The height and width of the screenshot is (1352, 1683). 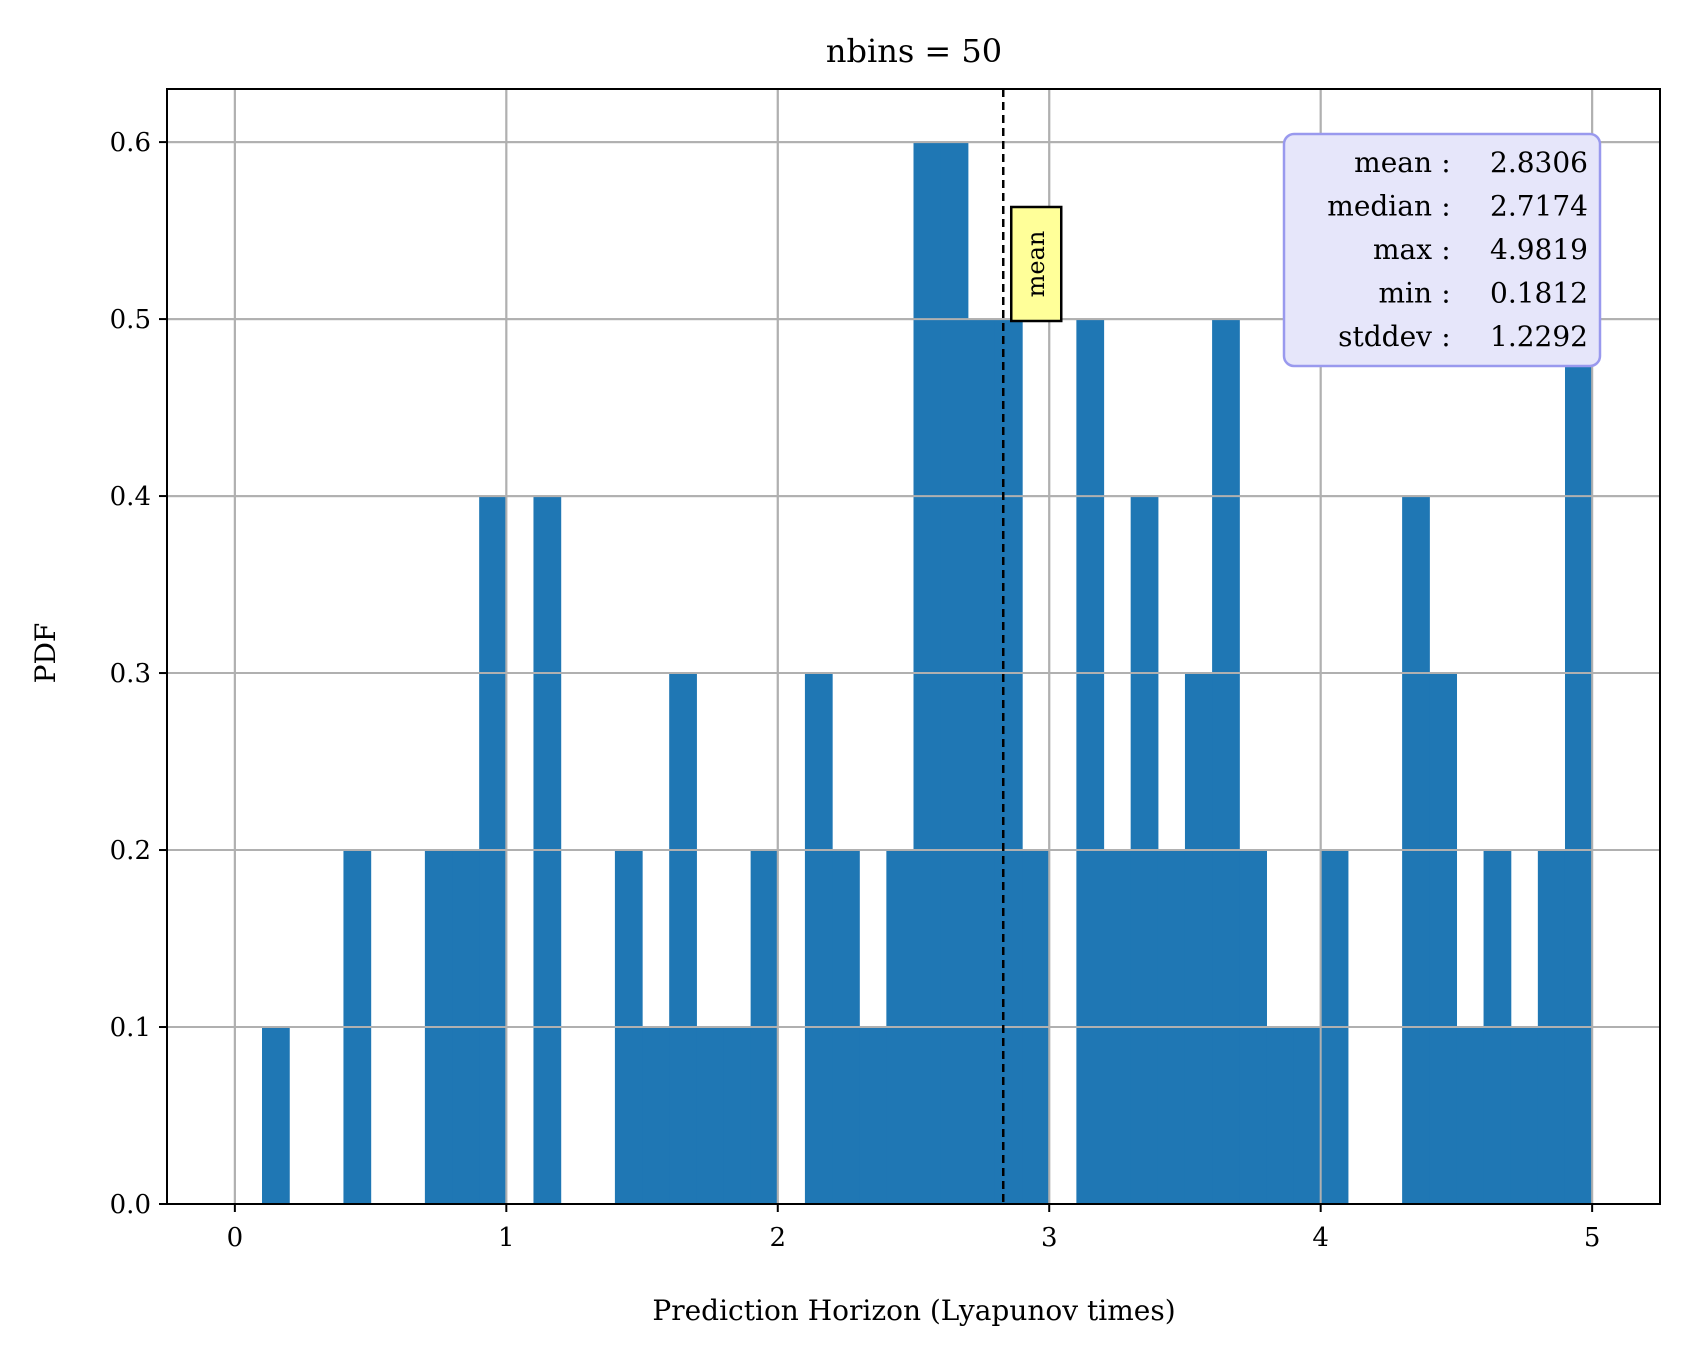 I want to click on y-tick-label: 0.1, so click(x=130, y=1028).